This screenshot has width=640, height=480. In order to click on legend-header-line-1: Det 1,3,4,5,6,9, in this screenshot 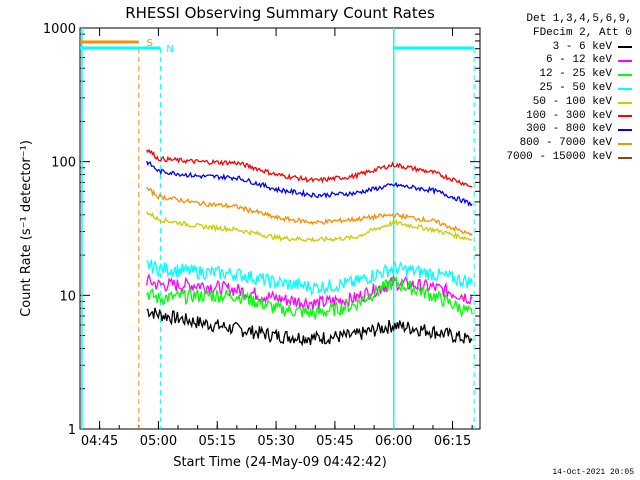, I will do `click(579, 19)`.